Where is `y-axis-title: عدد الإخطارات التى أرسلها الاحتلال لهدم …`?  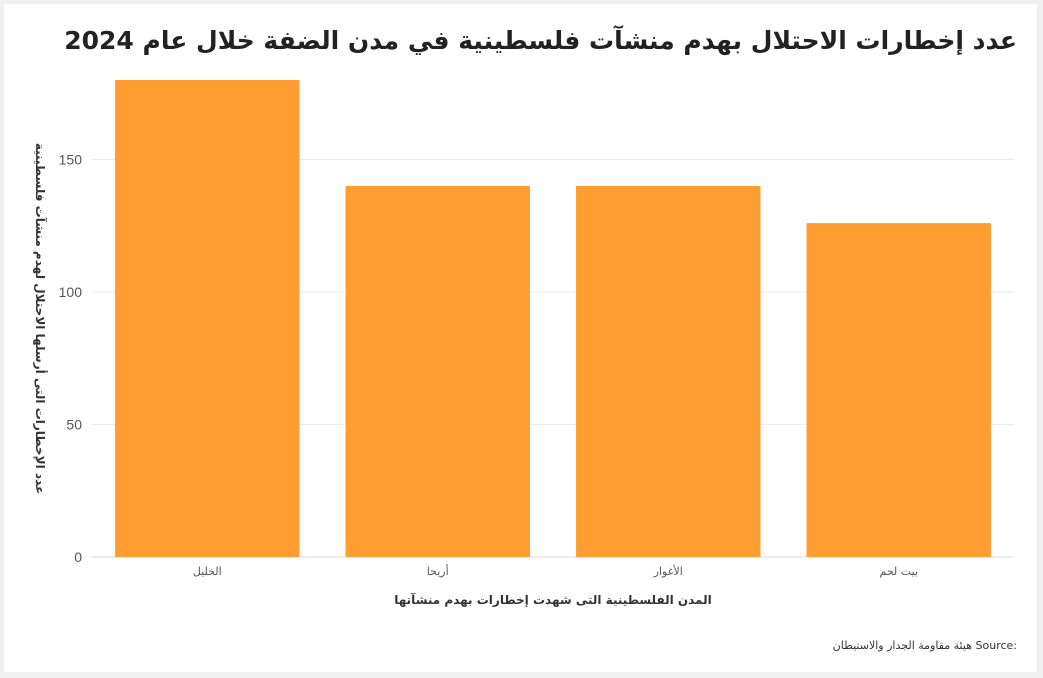 y-axis-title: عدد الإخطارات التى أرسلها الاحتلال لهدم … is located at coordinates (40, 318).